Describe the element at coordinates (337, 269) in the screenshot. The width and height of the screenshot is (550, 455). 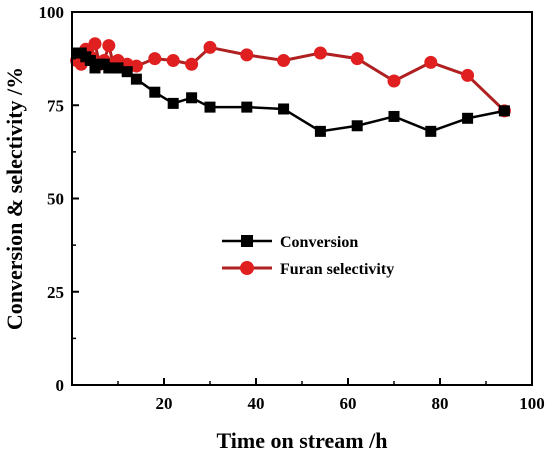
I see `legend-label-furan-selectivity: Furan selectivity` at that location.